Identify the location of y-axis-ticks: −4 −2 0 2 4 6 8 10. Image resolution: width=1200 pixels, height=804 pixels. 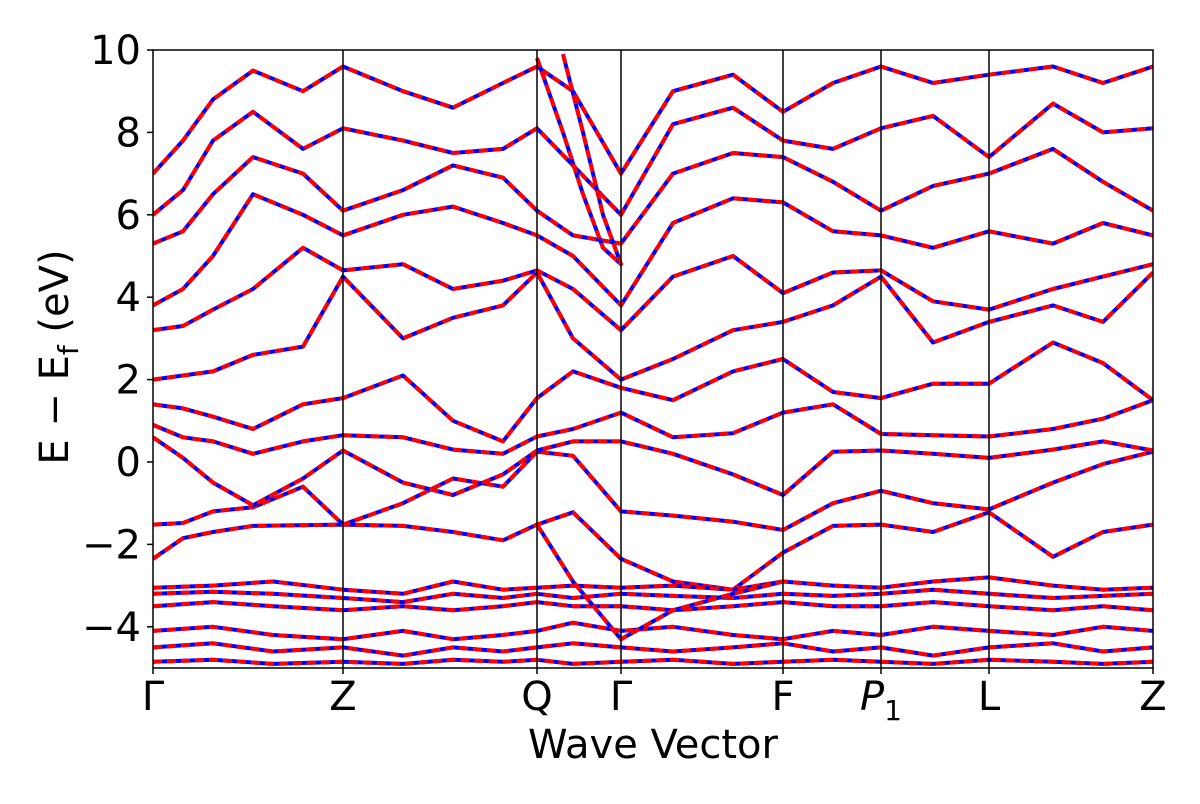
(117, 339).